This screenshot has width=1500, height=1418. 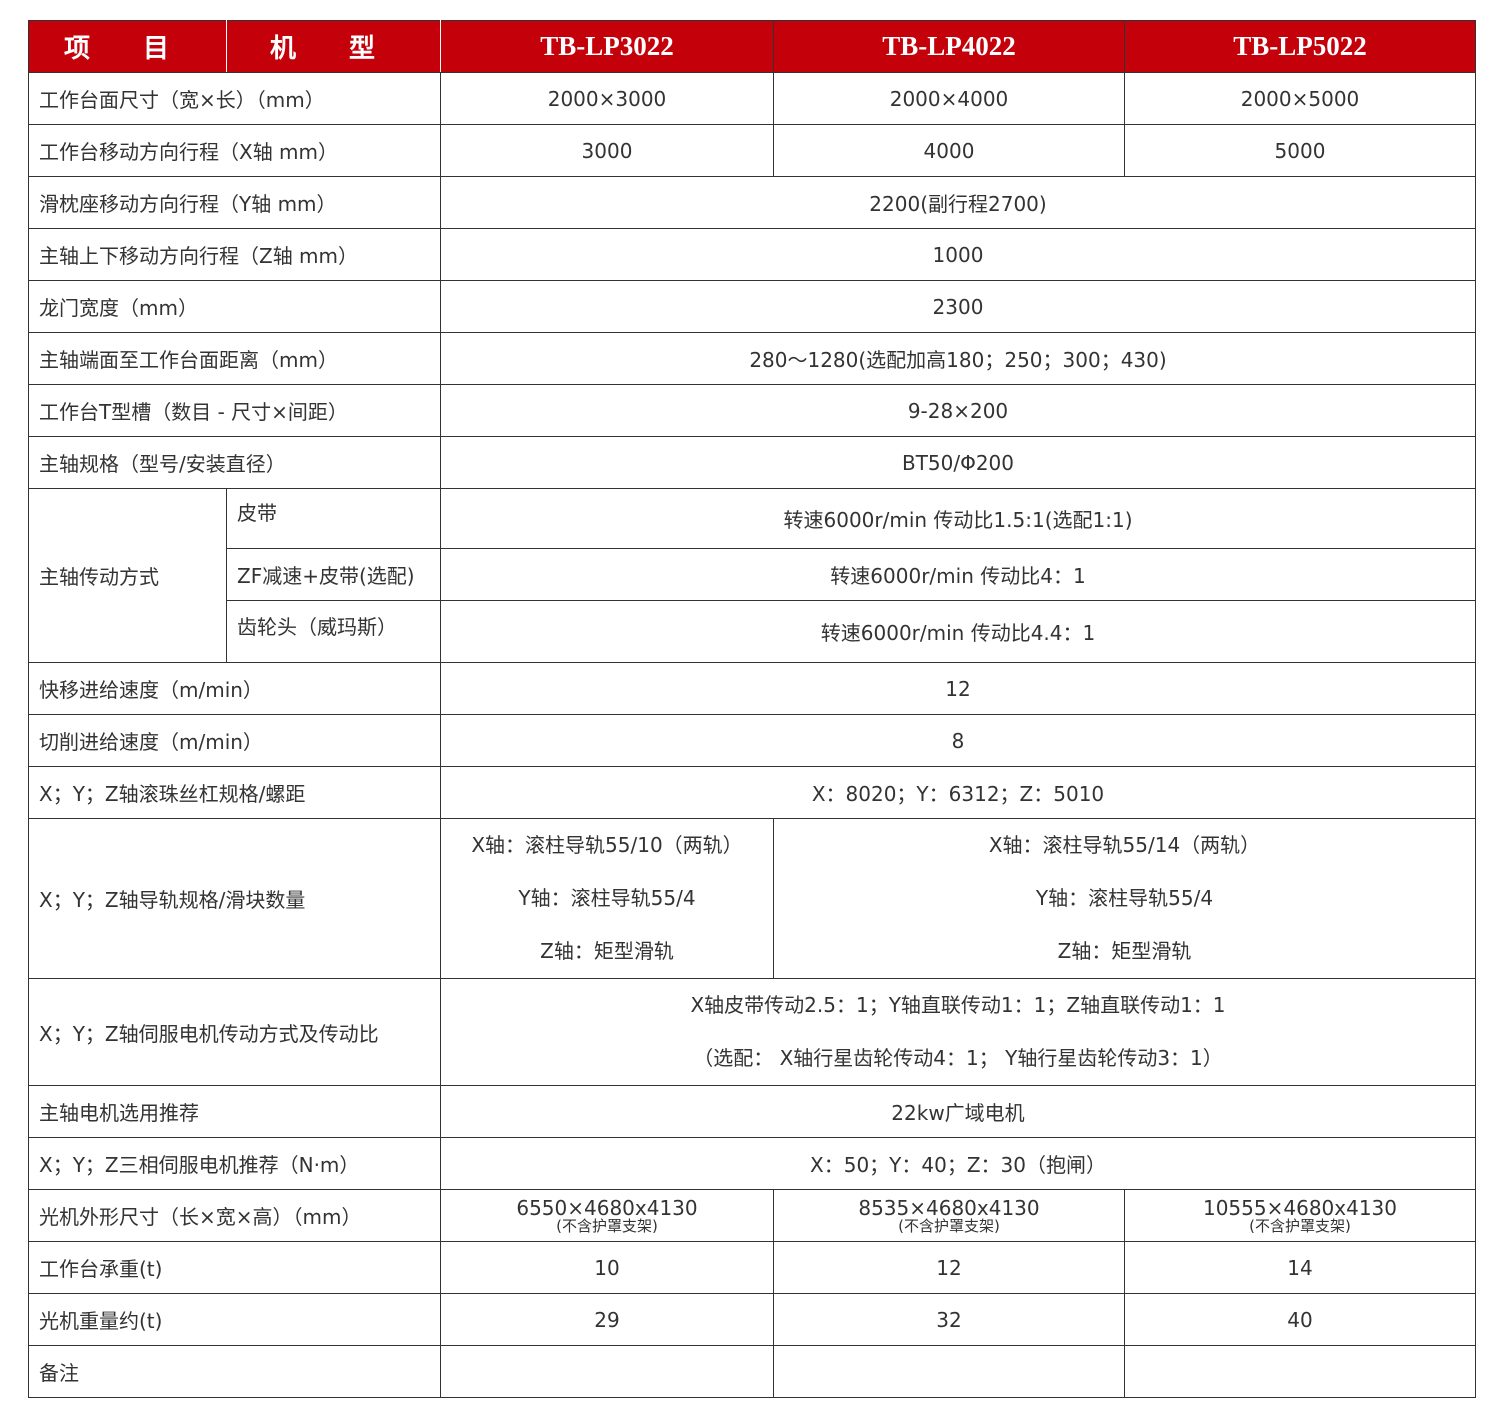 I want to click on cell: 2000×4000, so click(x=949, y=98).